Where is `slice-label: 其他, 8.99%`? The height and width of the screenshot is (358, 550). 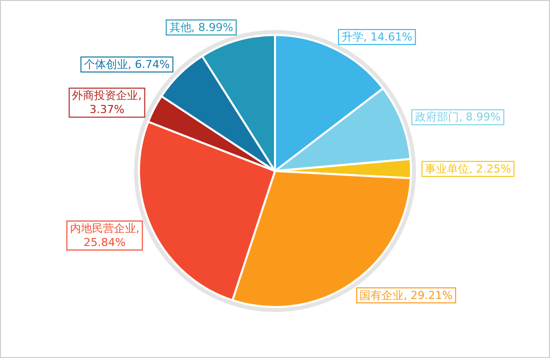 slice-label: 其他, 8.99% is located at coordinates (201, 27).